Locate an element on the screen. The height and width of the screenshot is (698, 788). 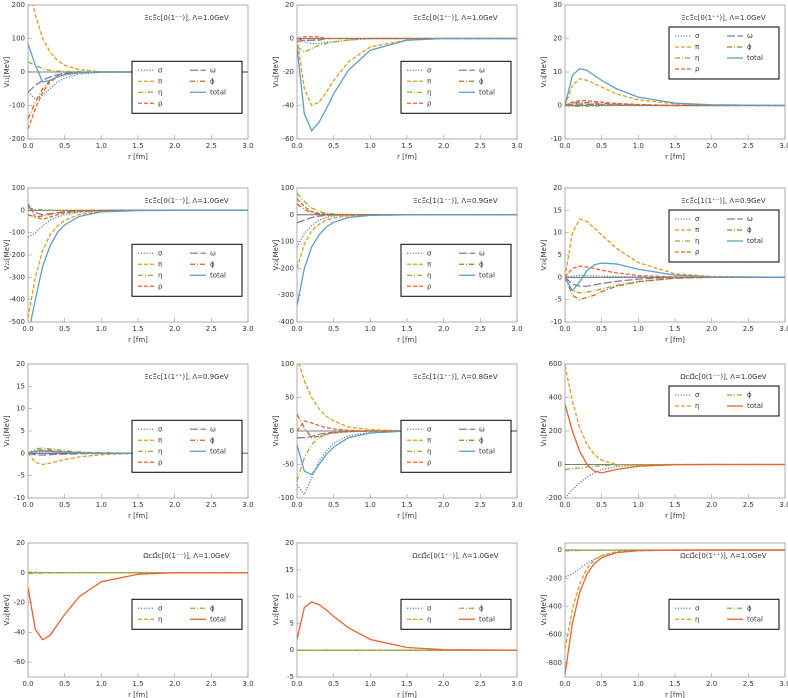
y-tick-label: -200 is located at coordinates (554, 498).